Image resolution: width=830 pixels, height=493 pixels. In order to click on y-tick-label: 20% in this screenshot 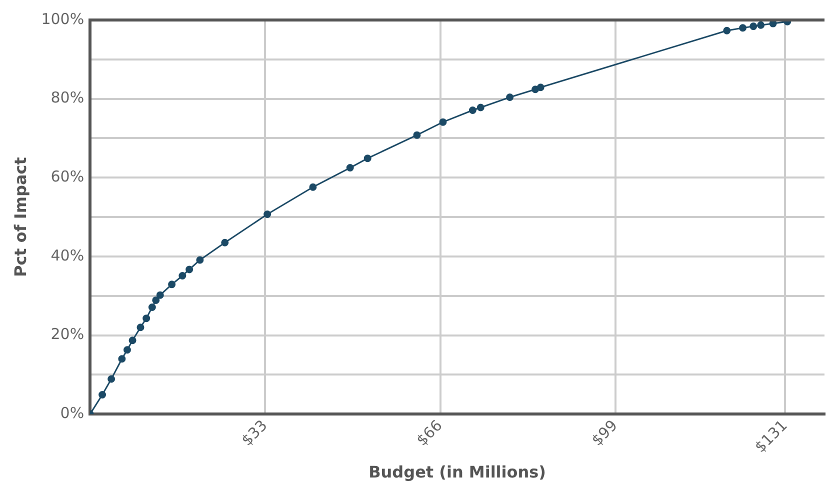, I will do `click(67, 334)`.